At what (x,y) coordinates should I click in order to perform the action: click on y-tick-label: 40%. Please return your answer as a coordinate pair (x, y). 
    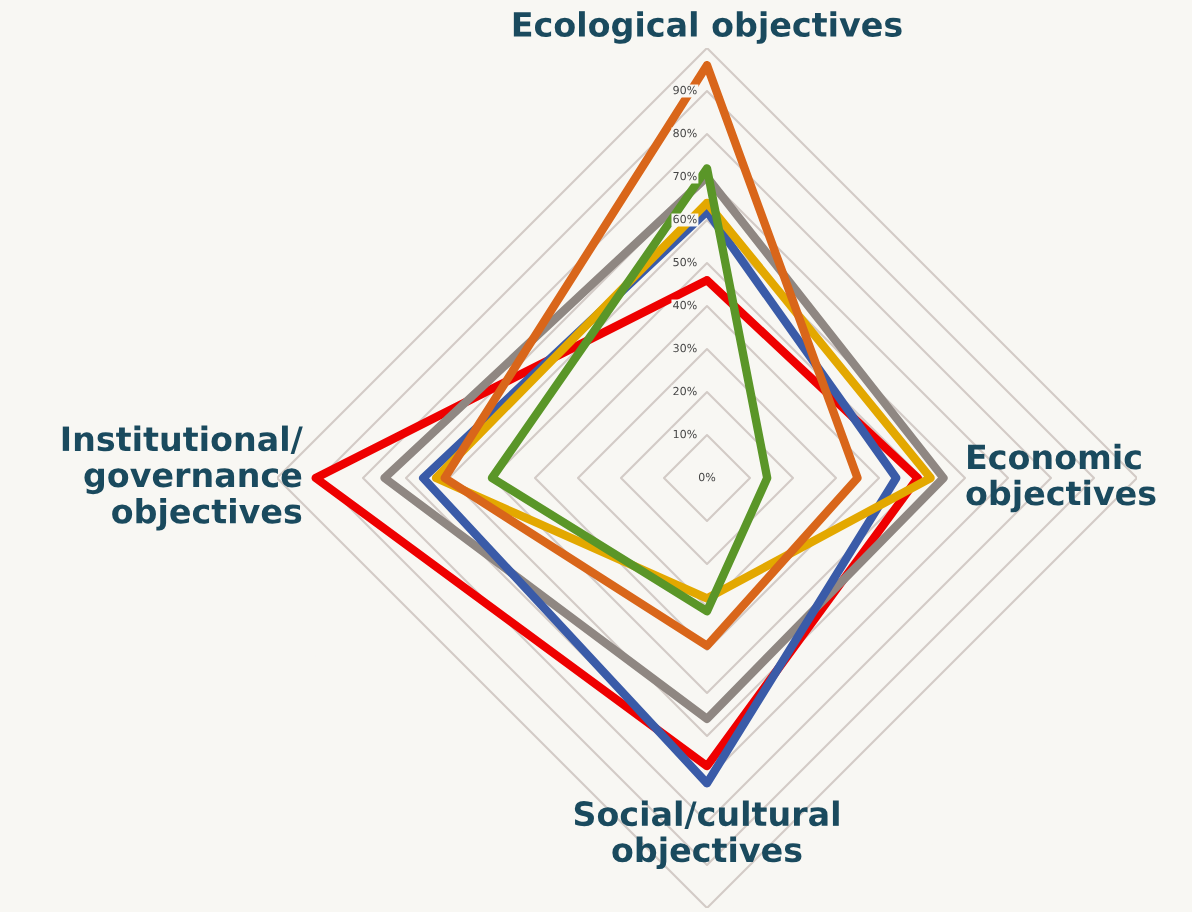
    Looking at the image, I should click on (685, 305).